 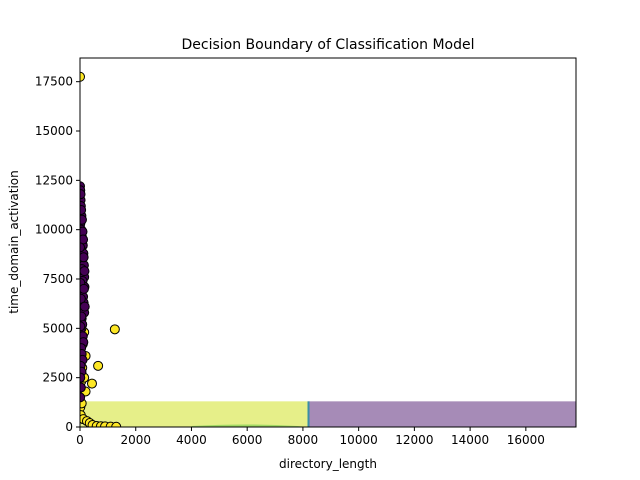 What do you see at coordinates (57, 254) in the screenshot?
I see `y-axis-ticks: 0 2500 5000 7500 10000 12500 15000 17500` at bounding box center [57, 254].